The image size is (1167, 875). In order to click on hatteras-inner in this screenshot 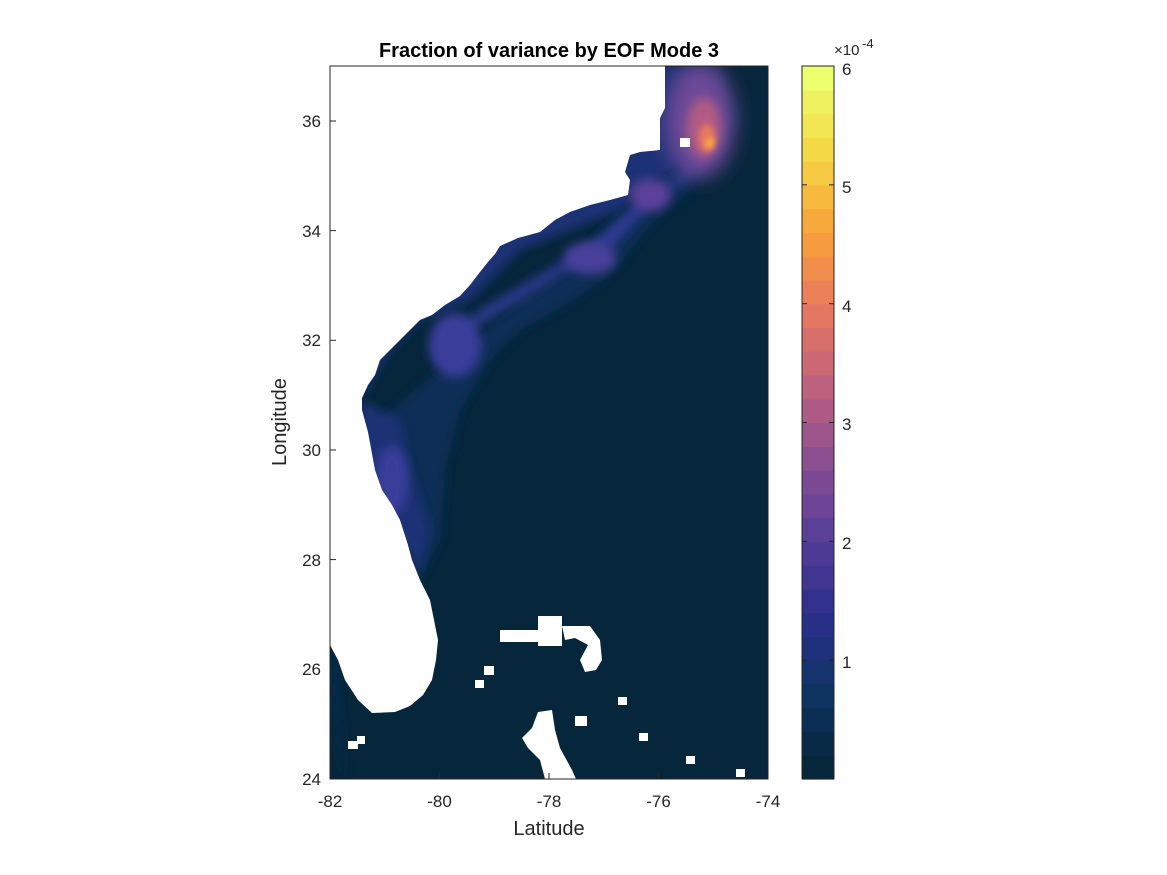, I will do `click(707, 138)`.